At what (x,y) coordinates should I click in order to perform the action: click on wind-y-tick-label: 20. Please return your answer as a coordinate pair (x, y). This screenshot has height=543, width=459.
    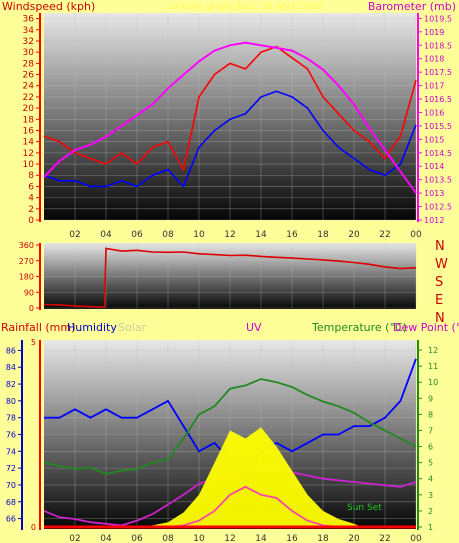
    Looking at the image, I should click on (29, 109).